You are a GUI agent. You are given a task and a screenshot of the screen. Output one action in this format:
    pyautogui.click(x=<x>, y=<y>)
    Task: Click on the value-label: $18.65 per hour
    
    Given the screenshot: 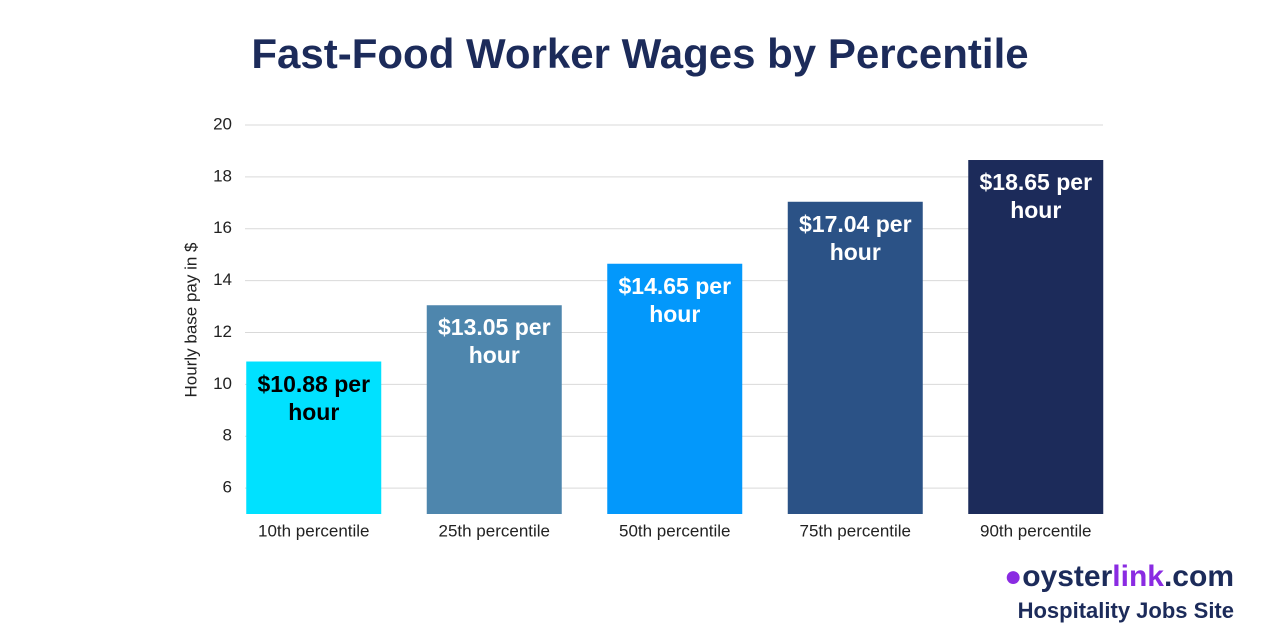 What is the action you would take?
    pyautogui.click(x=1036, y=196)
    